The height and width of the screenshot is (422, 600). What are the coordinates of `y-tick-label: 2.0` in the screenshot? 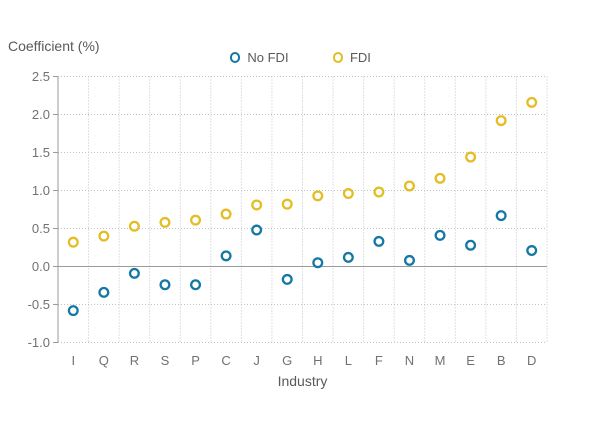 It's located at (40, 114).